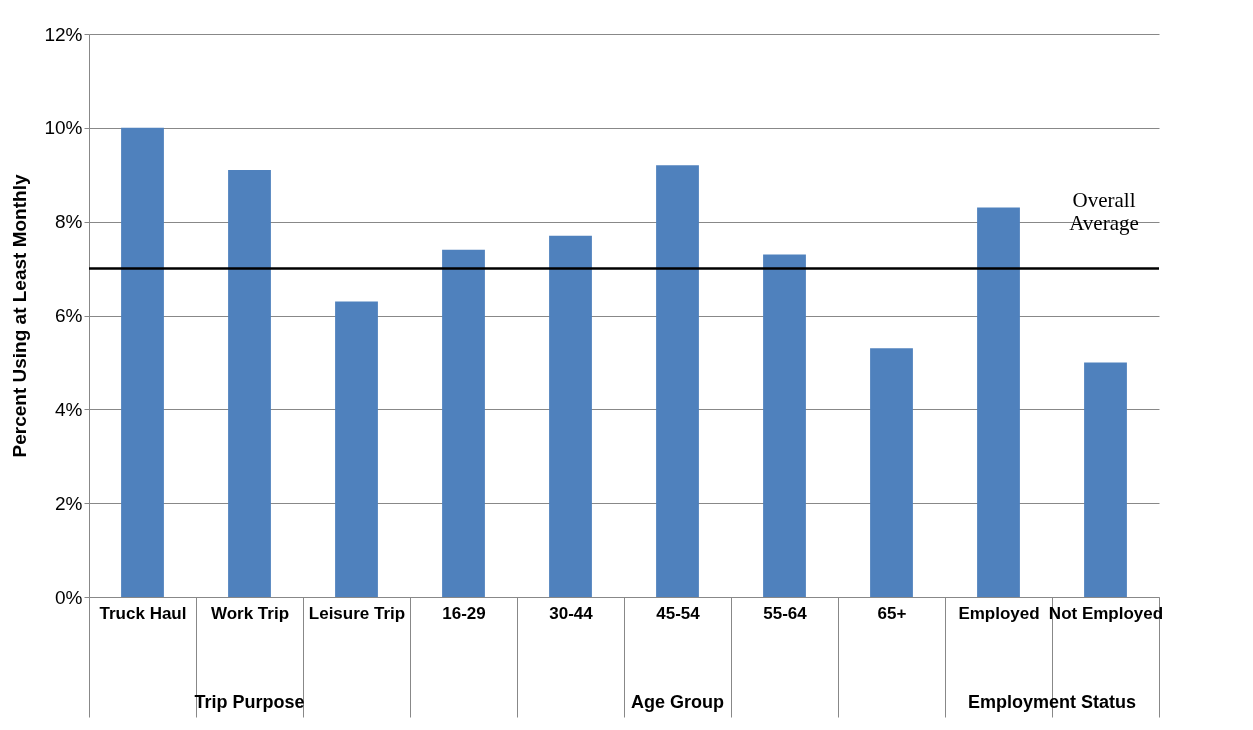 Image resolution: width=1253 pixels, height=730 pixels. Describe the element at coordinates (69, 222) in the screenshot. I see `y-tick-label: 8%` at that location.